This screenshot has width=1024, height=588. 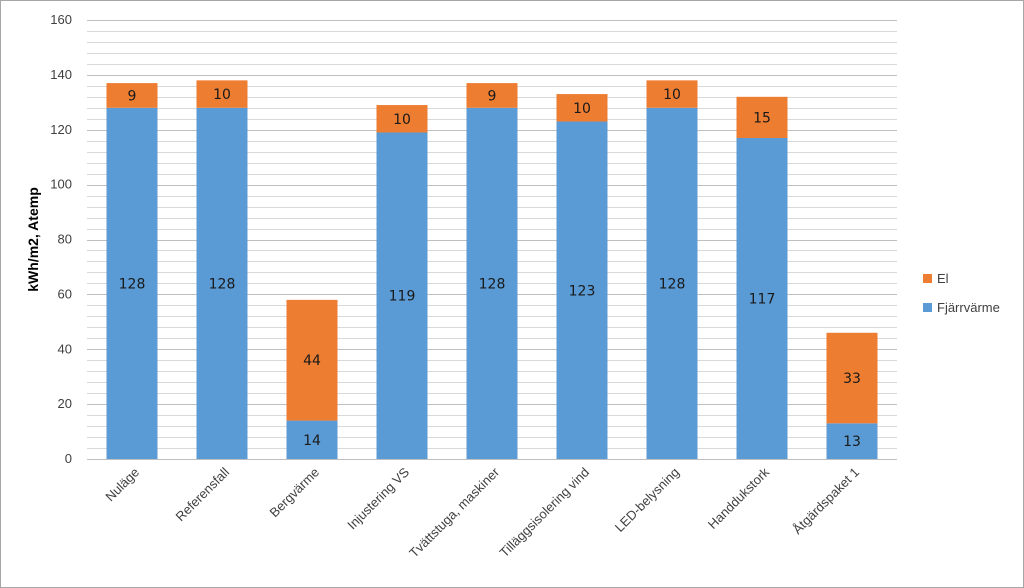 I want to click on y-tick-label: 160, so click(x=61, y=19).